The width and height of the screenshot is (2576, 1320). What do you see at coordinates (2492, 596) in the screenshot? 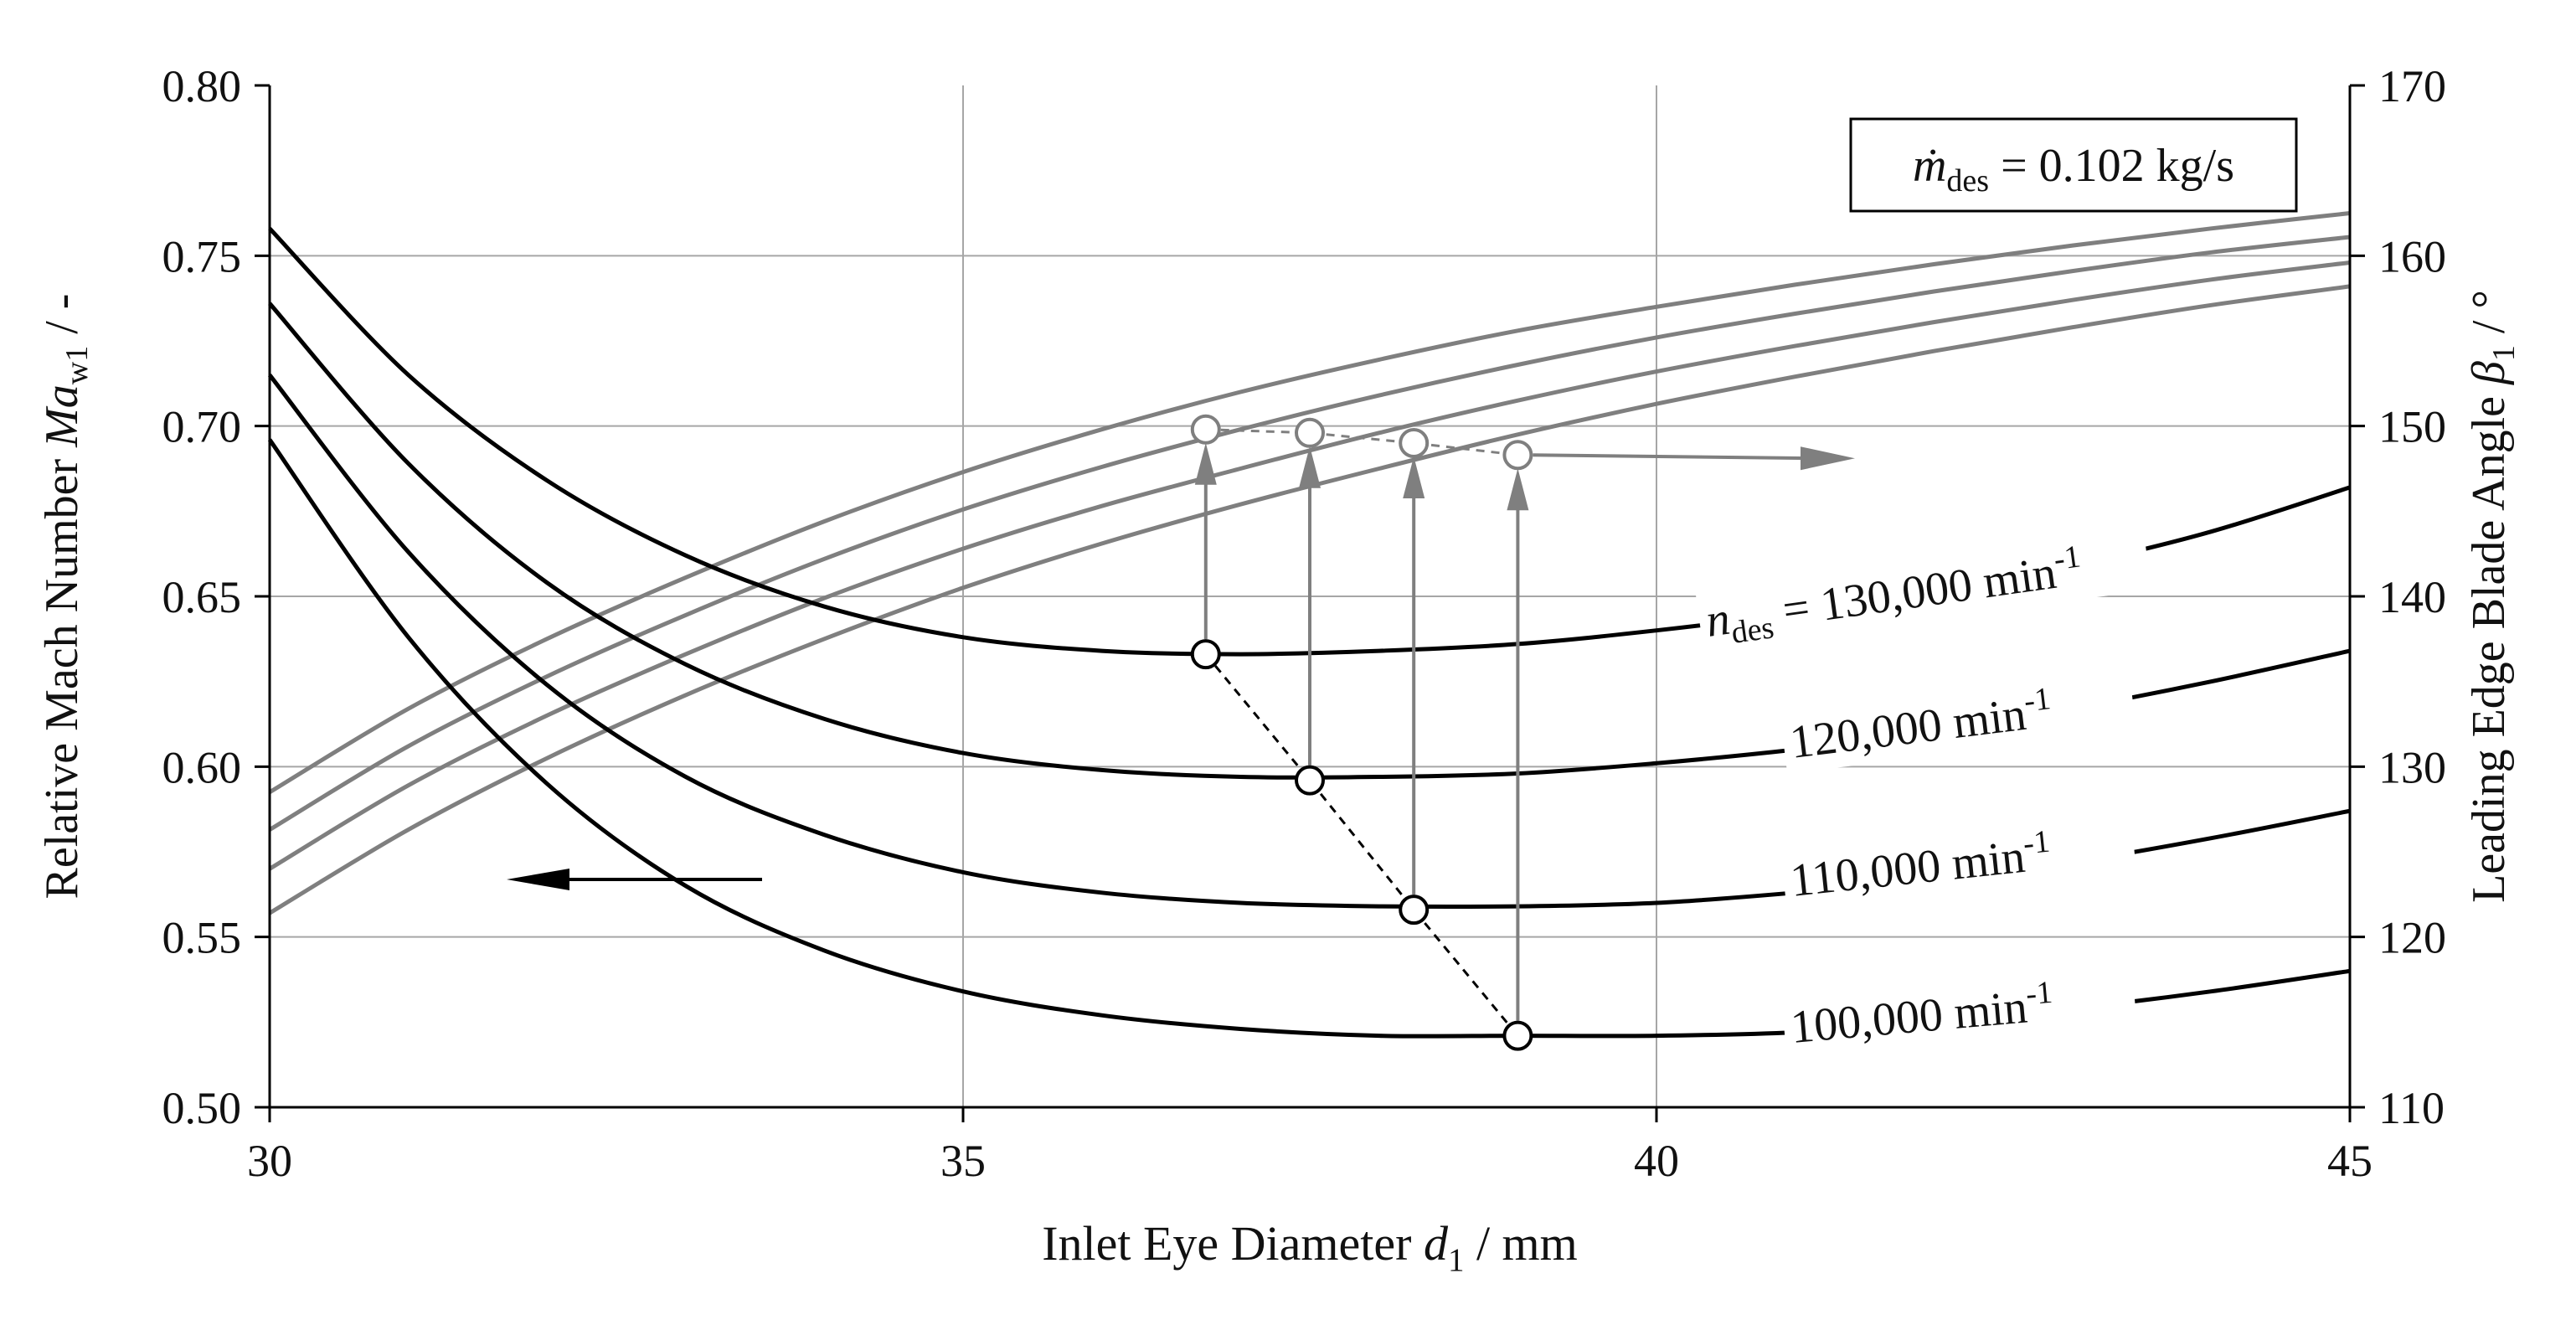
I see `y-right-axis-title: Leading Edge Blade Angle β1 / °` at bounding box center [2492, 596].